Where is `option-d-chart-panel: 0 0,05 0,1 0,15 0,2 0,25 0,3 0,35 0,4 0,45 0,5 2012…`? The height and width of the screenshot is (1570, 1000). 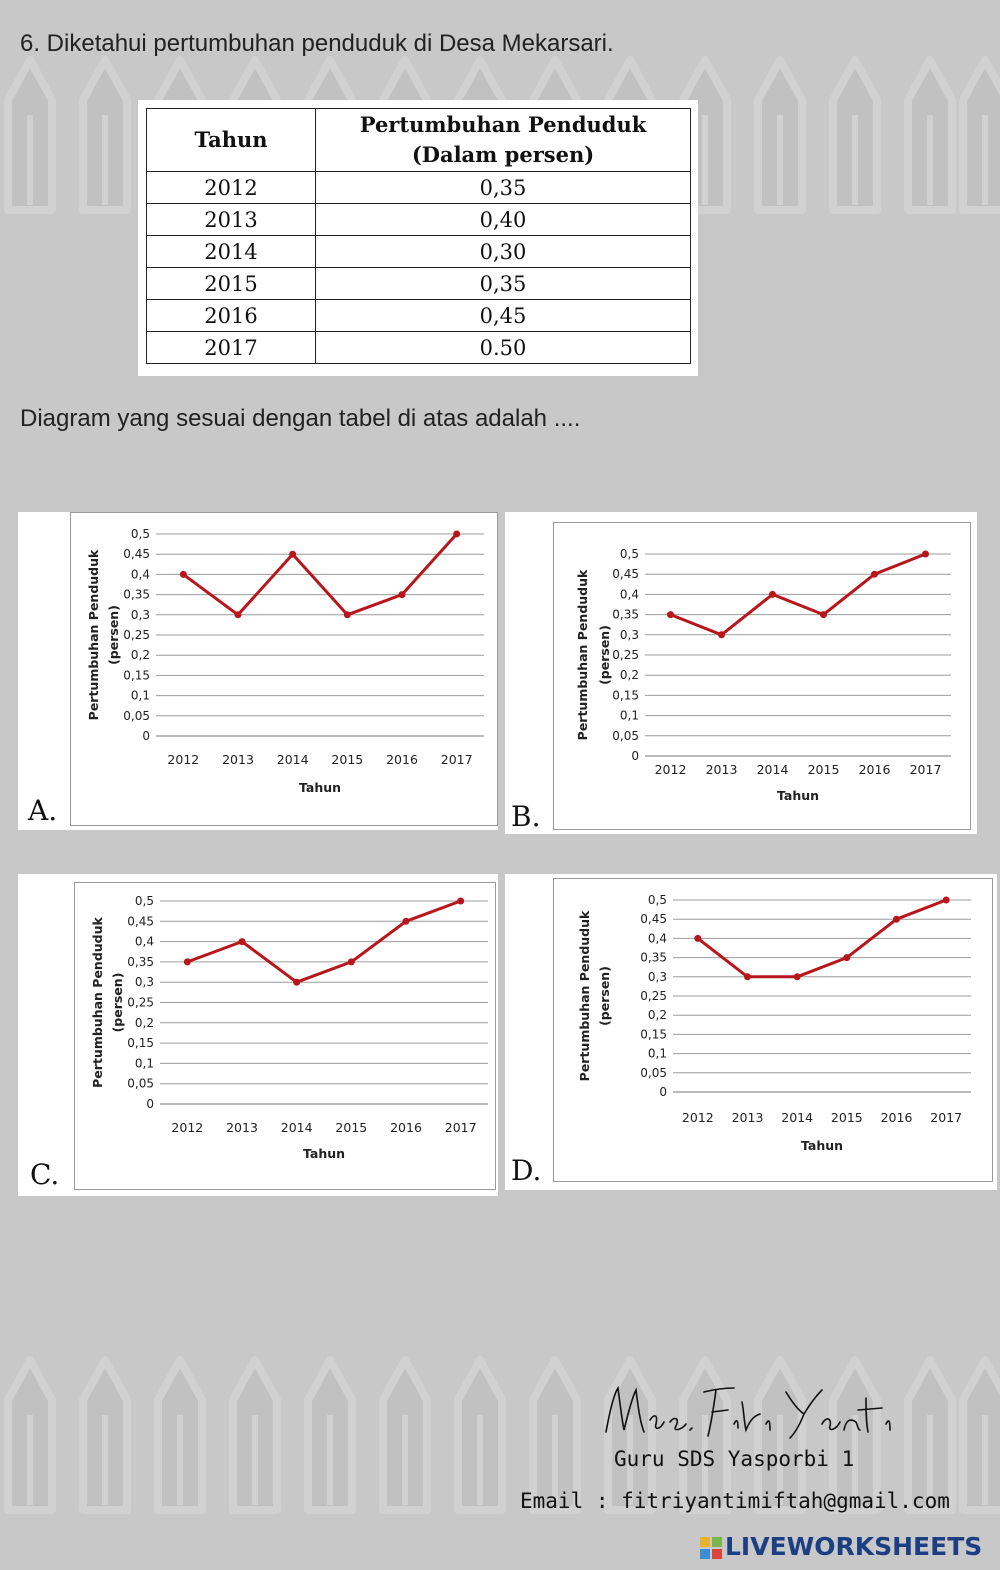 option-d-chart-panel: 0 0,05 0,1 0,15 0,2 0,25 0,3 0,35 0,4 0,45 0,5 2012… is located at coordinates (751, 1032).